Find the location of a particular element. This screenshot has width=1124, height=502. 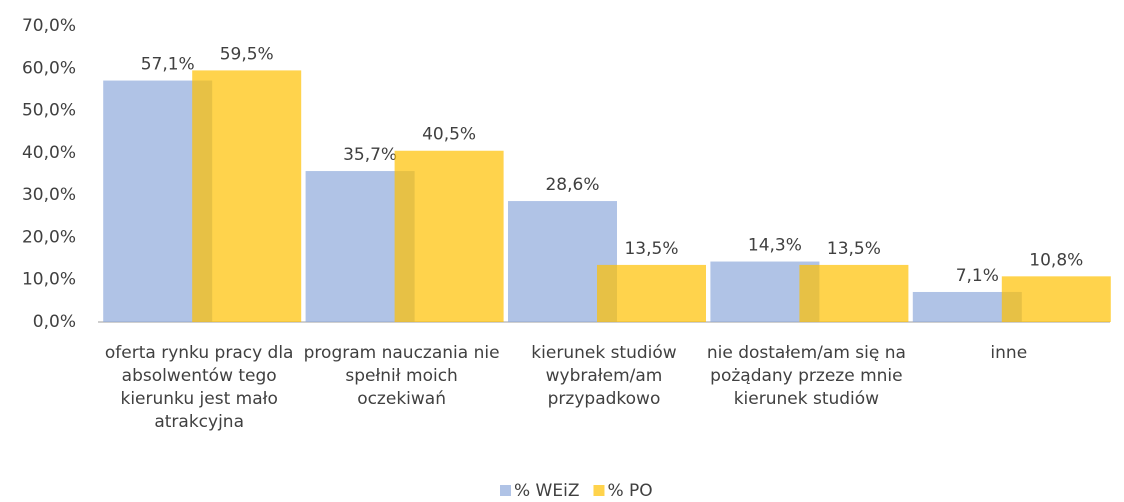

data-label: 7,1% is located at coordinates (977, 276).